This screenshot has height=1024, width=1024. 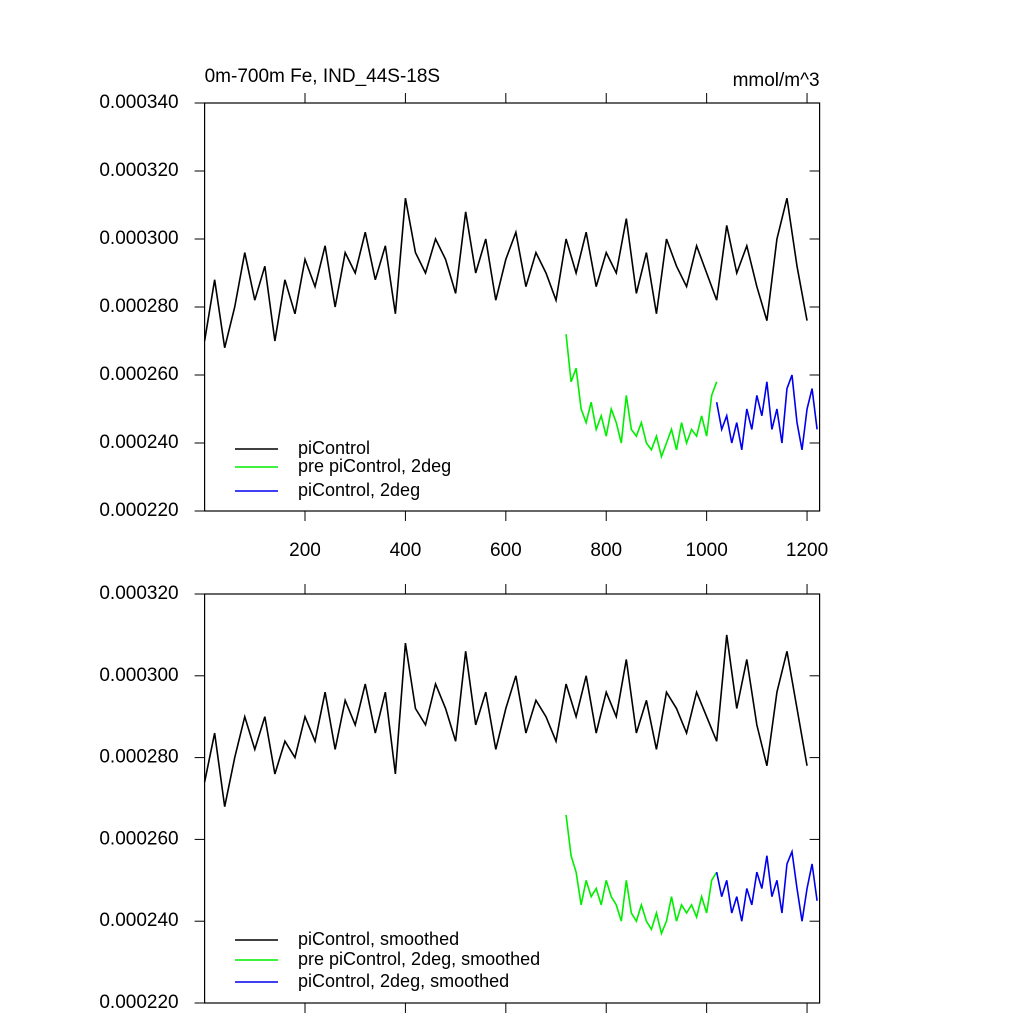 I want to click on y-tick-label: 0.000340, so click(x=138, y=102).